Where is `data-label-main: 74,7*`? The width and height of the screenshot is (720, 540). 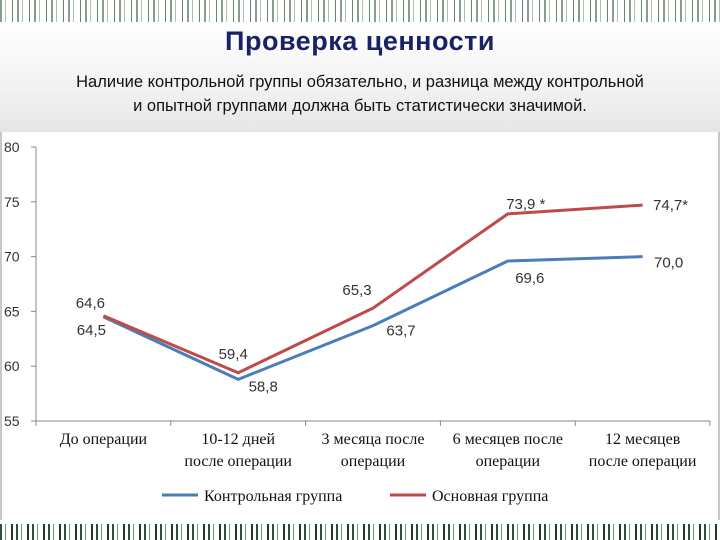 data-label-main: 74,7* is located at coordinates (670, 205).